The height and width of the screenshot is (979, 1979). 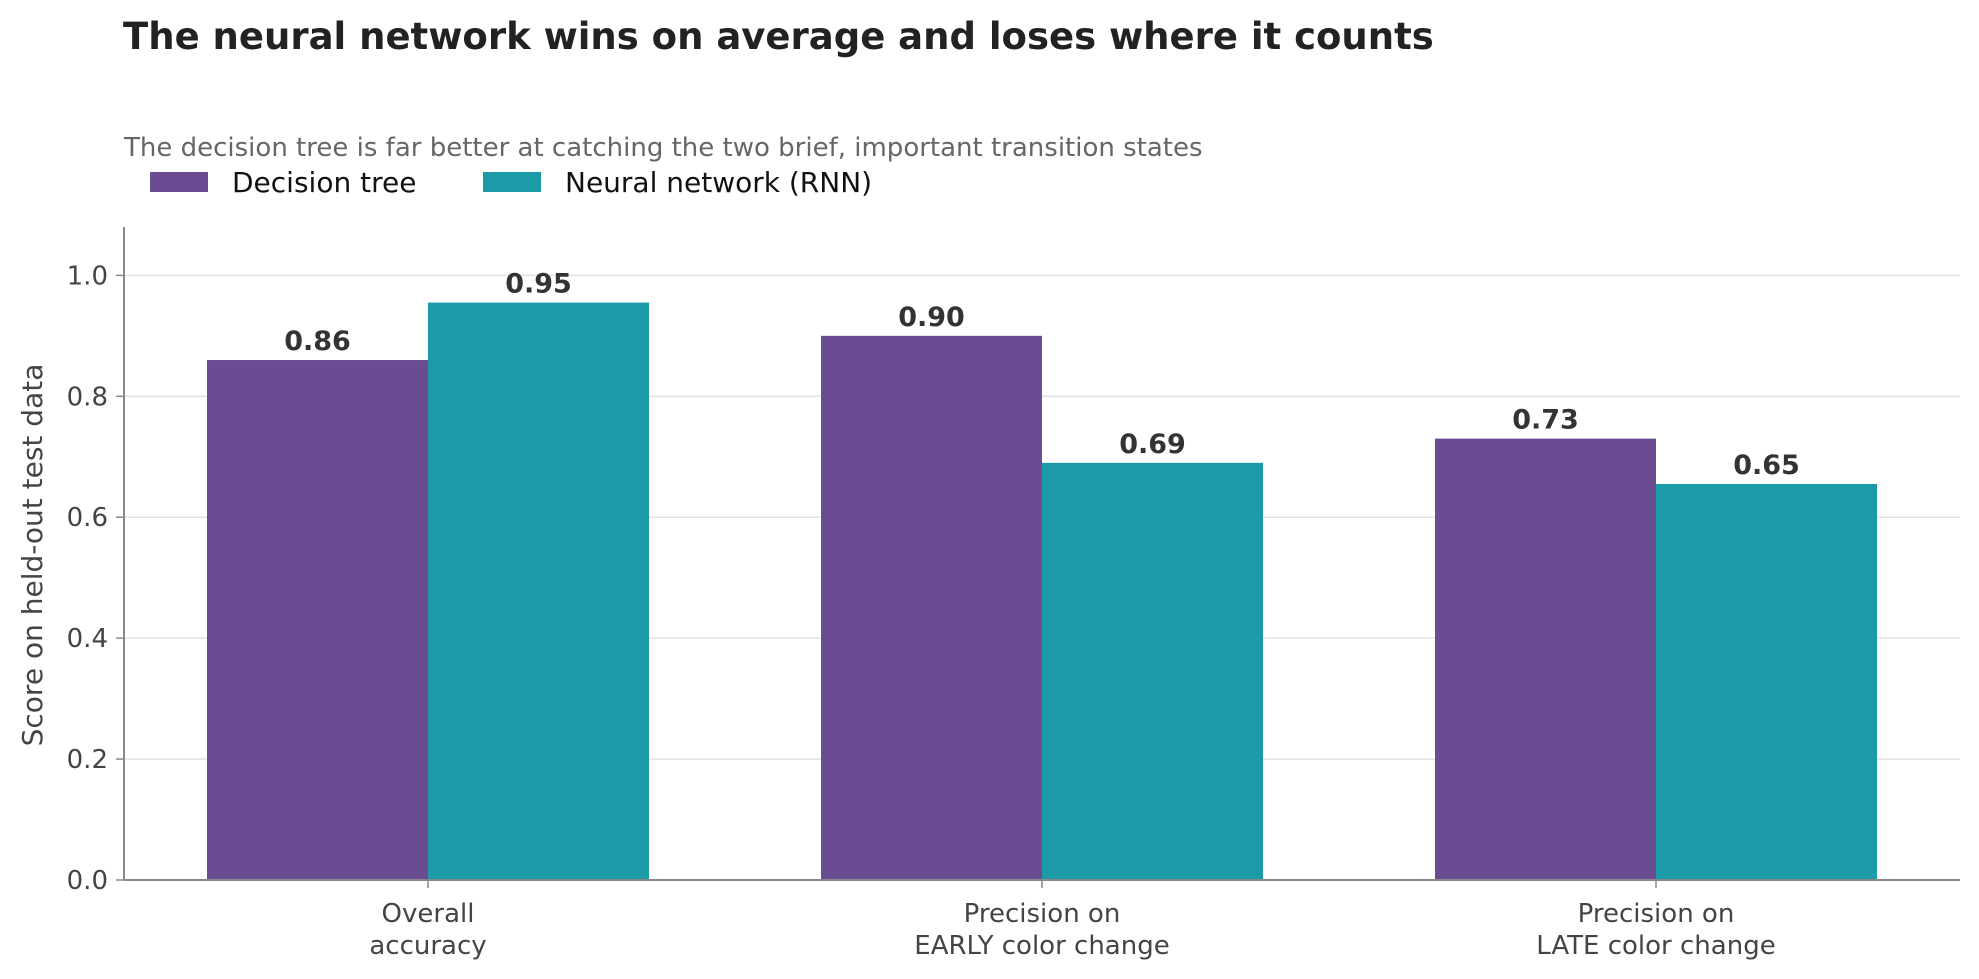 I want to click on legend-item: Neural network (RNN), so click(x=677, y=182).